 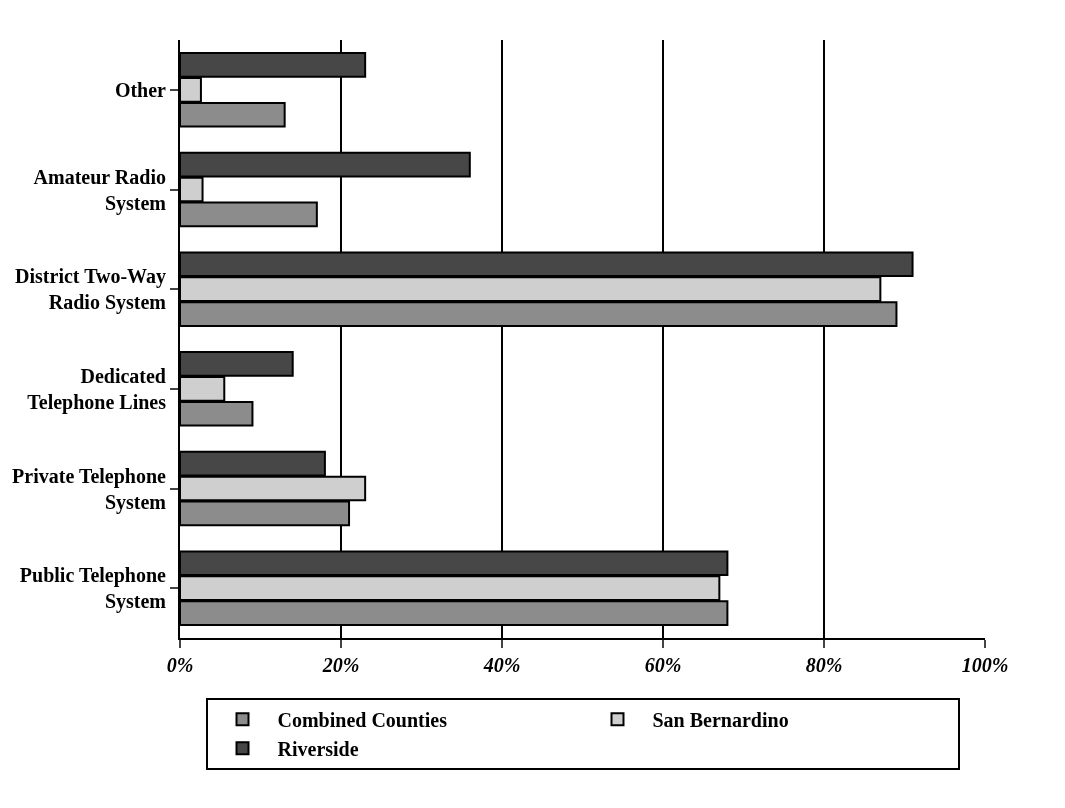 I want to click on x-tick-label: 40%, so click(x=501, y=665).